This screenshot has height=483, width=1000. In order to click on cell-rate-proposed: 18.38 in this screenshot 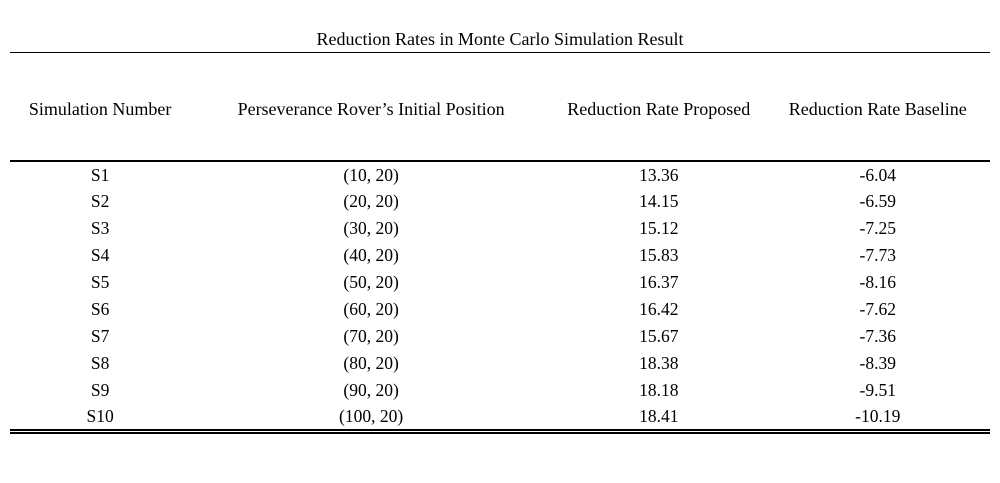, I will do `click(659, 363)`.